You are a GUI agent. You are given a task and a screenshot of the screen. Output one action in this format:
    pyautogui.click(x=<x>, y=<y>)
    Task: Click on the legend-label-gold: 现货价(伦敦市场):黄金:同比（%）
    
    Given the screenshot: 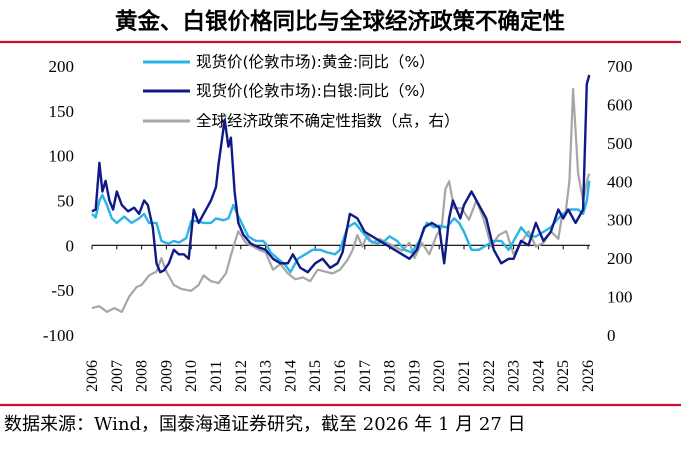 What is the action you would take?
    pyautogui.click(x=315, y=62)
    